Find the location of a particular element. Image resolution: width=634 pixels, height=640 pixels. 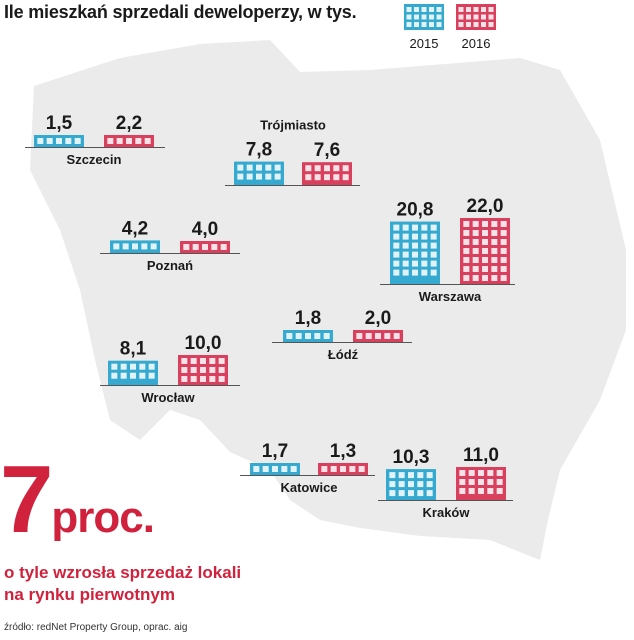

value-label-wroclaw-2016: 10,0 is located at coordinates (203, 343).